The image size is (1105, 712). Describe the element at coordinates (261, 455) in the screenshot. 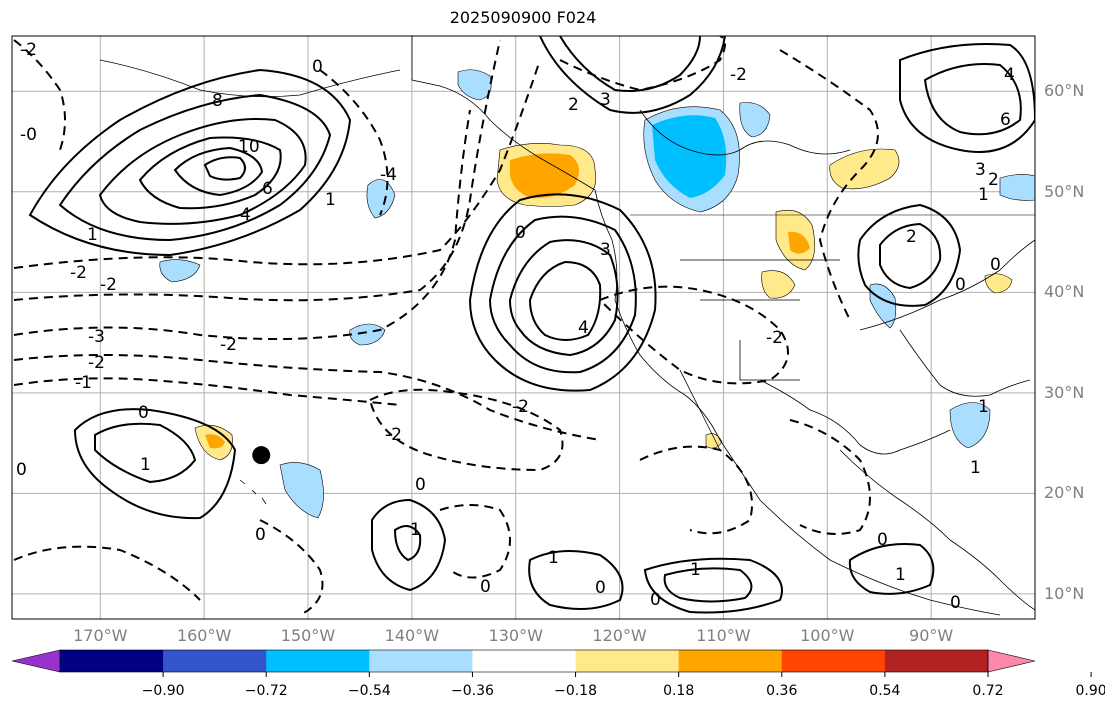

I see `location-marker` at that location.